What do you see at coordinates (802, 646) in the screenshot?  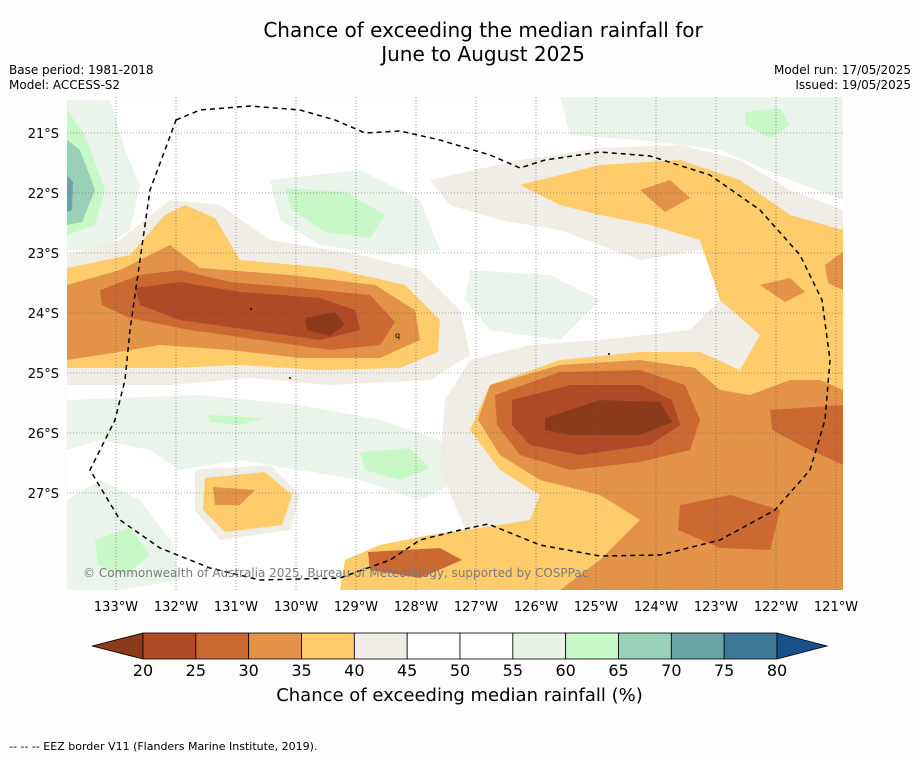 I see `colorbar-arrow-high` at bounding box center [802, 646].